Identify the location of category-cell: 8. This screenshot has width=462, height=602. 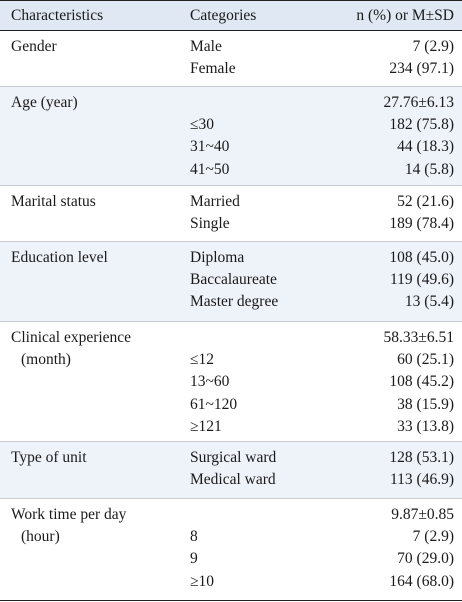
(194, 536).